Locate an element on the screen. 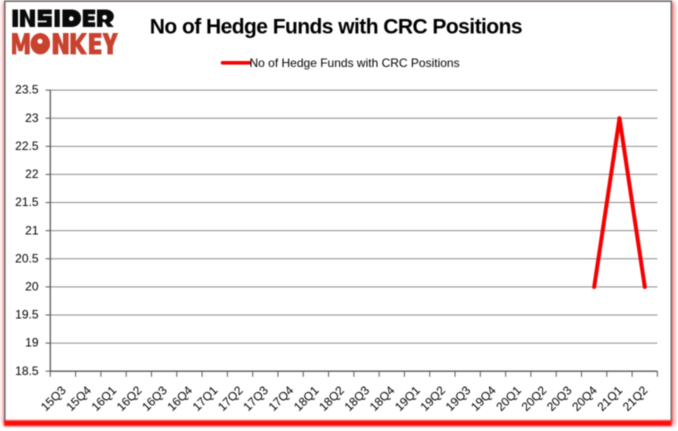  svg-text: 23 is located at coordinates (32, 118).